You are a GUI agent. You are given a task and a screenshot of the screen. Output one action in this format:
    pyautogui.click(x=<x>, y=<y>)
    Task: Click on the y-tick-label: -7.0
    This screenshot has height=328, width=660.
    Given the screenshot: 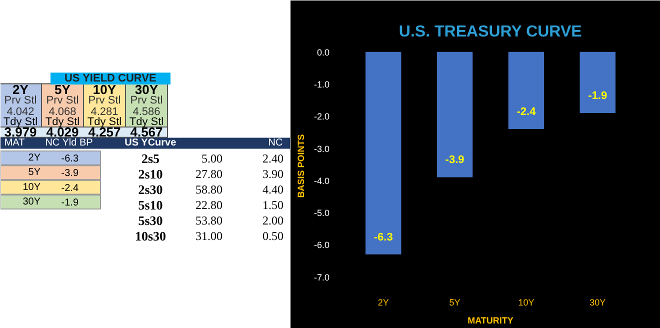 What is the action you would take?
    pyautogui.click(x=322, y=277)
    